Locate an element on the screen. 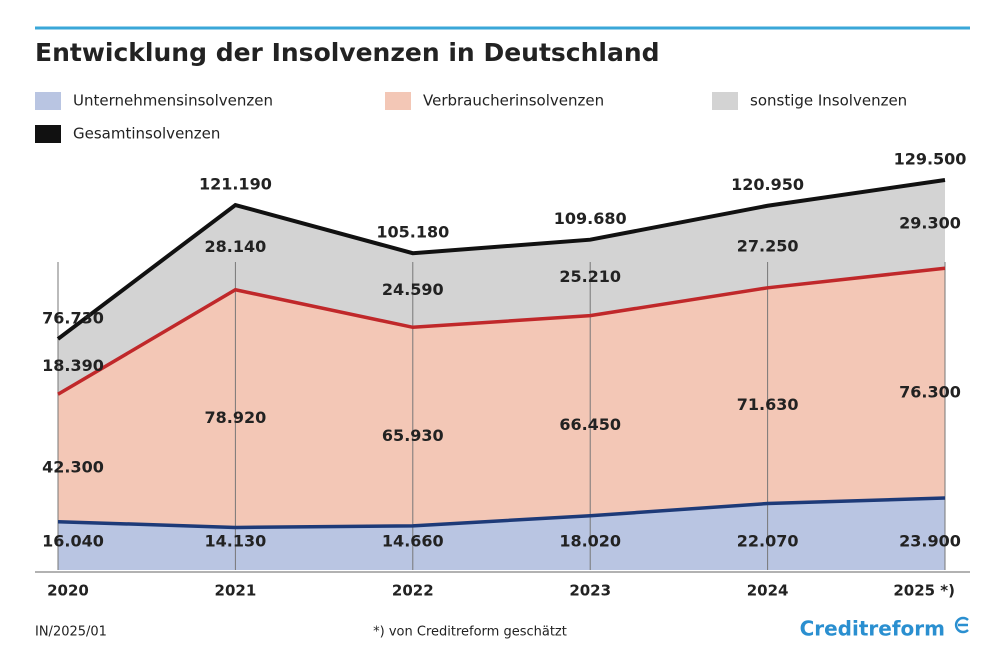 The height and width of the screenshot is (664, 1000). value-label: 78.920 is located at coordinates (236, 417).